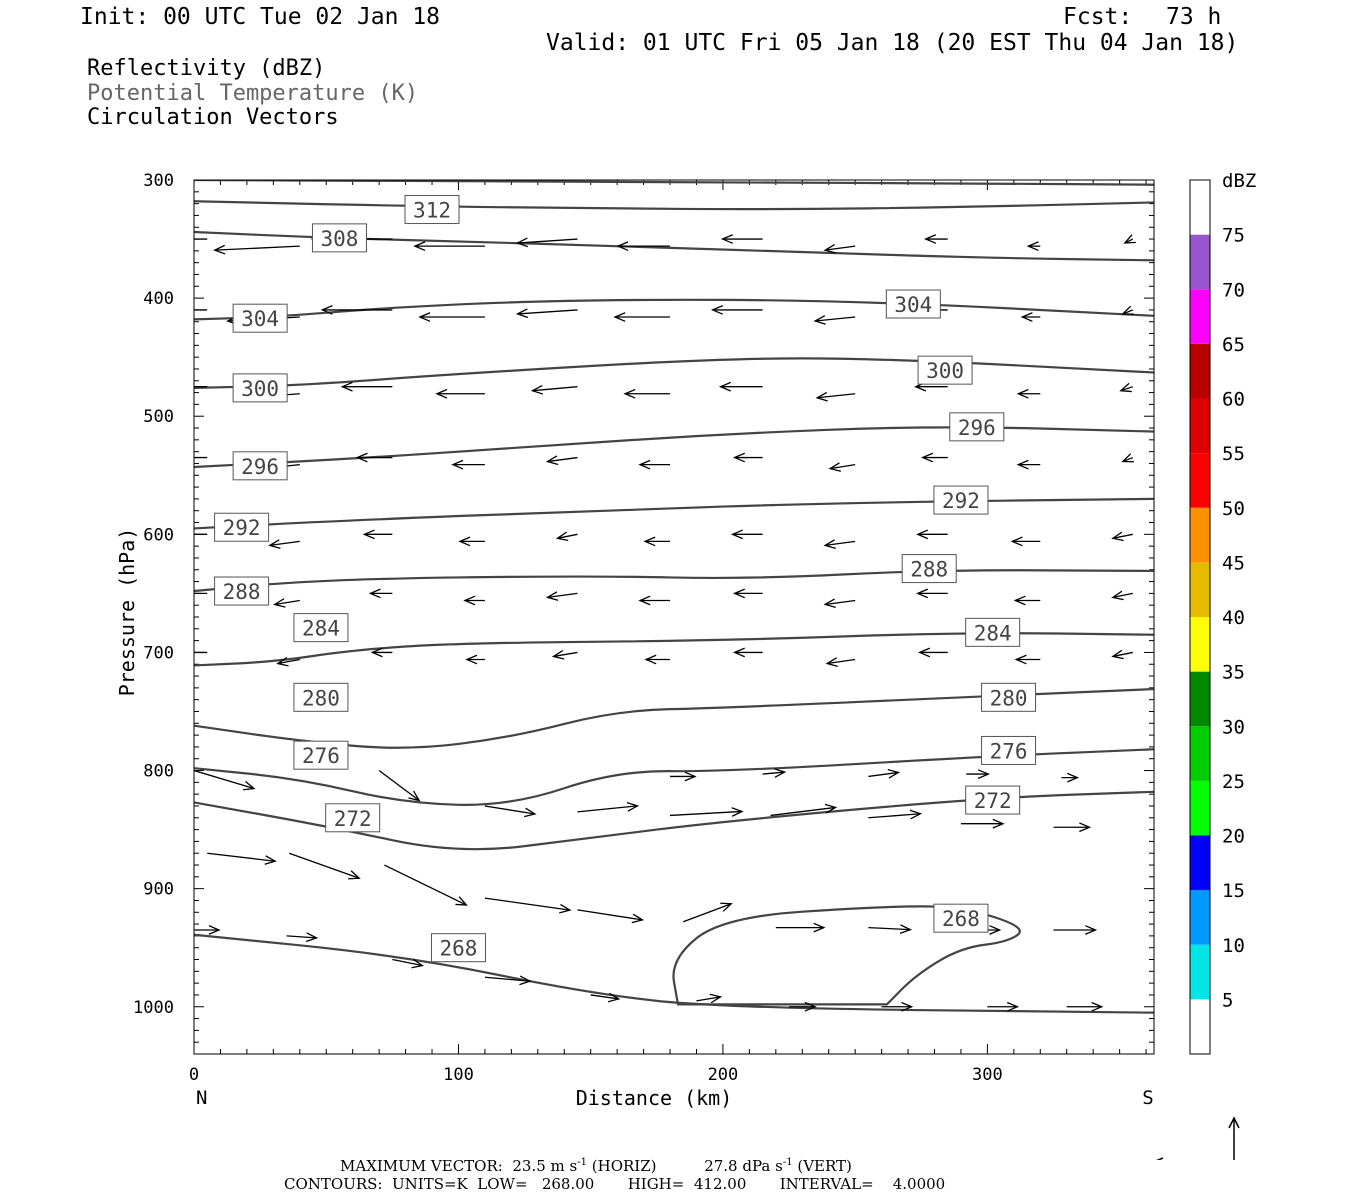 This screenshot has height=1200, width=1350. I want to click on contour-label-text: 292, so click(242, 528).